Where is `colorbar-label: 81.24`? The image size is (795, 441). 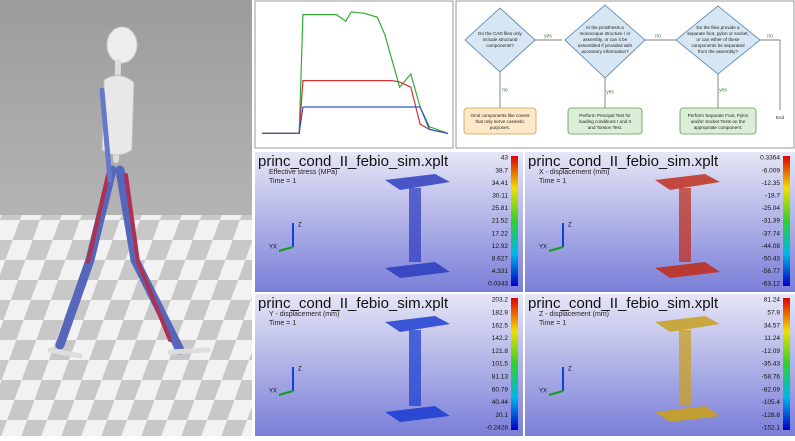 colorbar-label: 81.24 is located at coordinates (772, 300).